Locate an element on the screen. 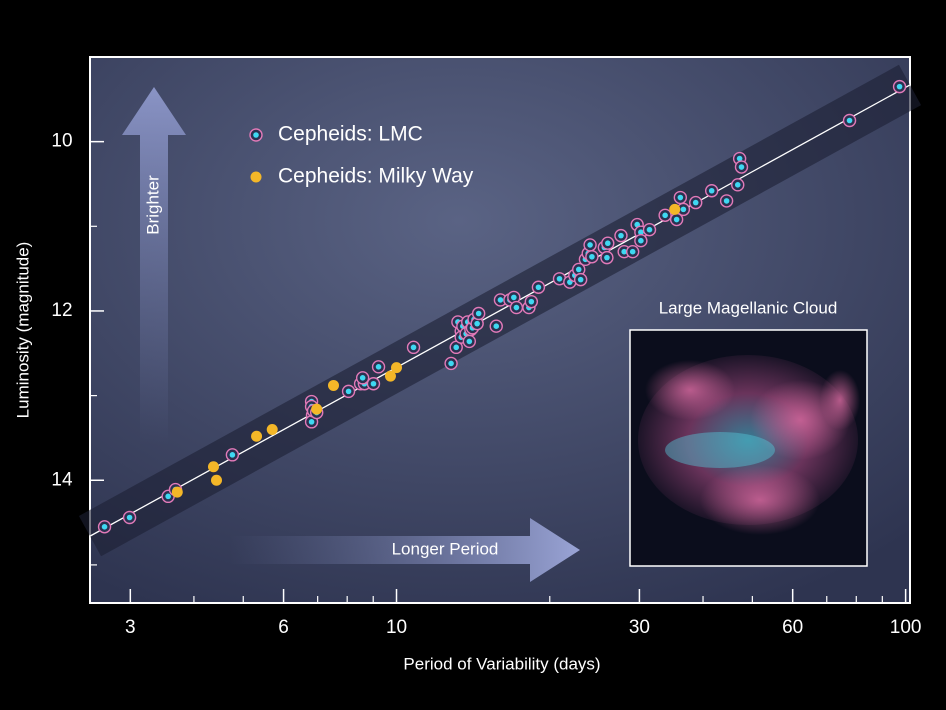 The height and width of the screenshot is (710, 946). y-axis-label: Luminosity (magnitude) is located at coordinates (22, 330).